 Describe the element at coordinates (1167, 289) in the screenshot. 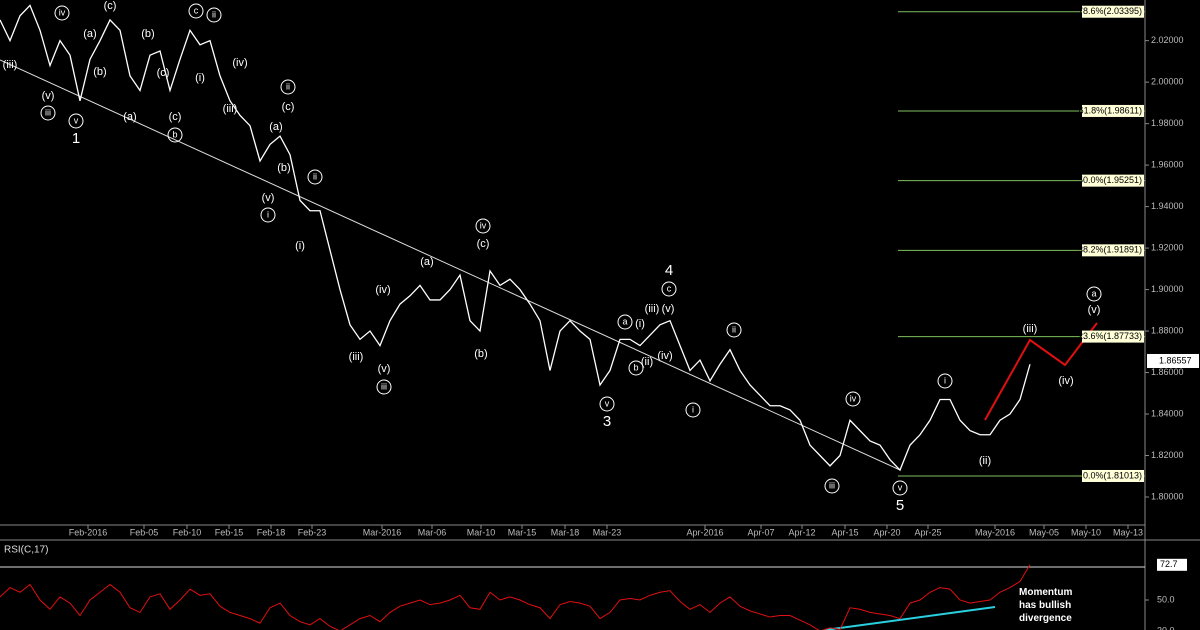

I see `y-tick-label: 1.90000` at that location.